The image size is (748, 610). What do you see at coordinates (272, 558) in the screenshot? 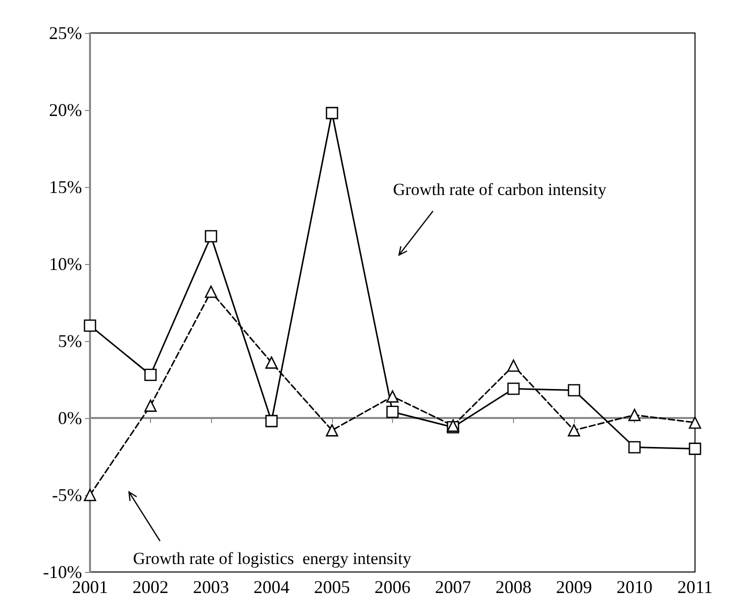
I see `annotation: Growth rate of logistics energy intensity` at bounding box center [272, 558].